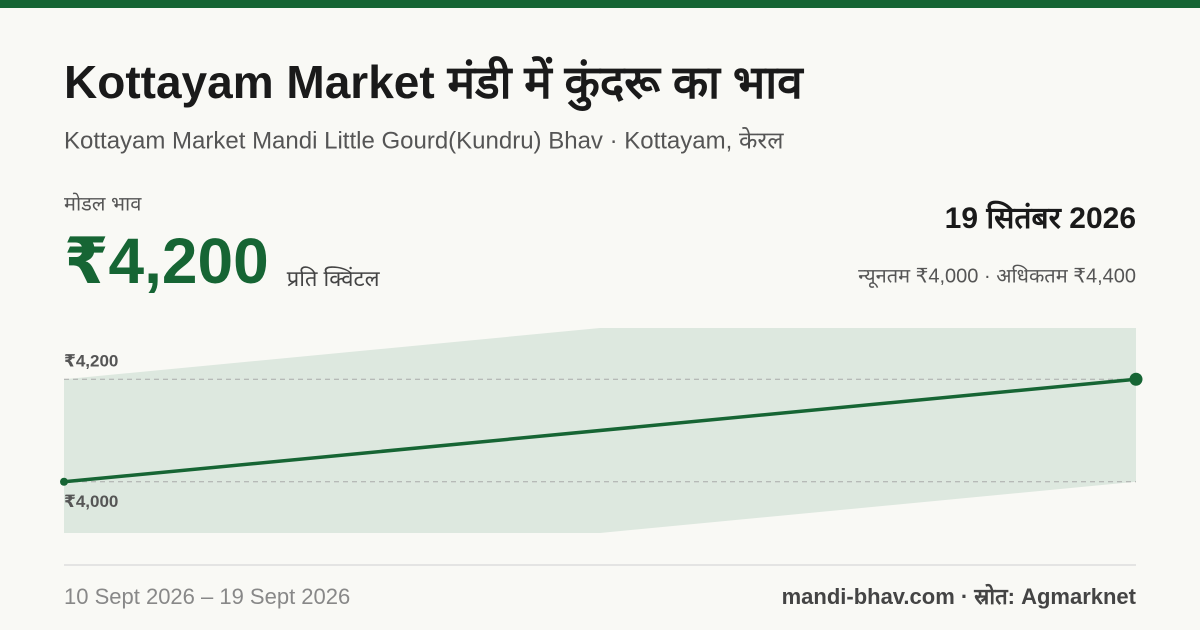 The image size is (1200, 630). I want to click on min-max: न्यूनतम ₹4,000 · अधिकतम ₹4,400, so click(997, 276).